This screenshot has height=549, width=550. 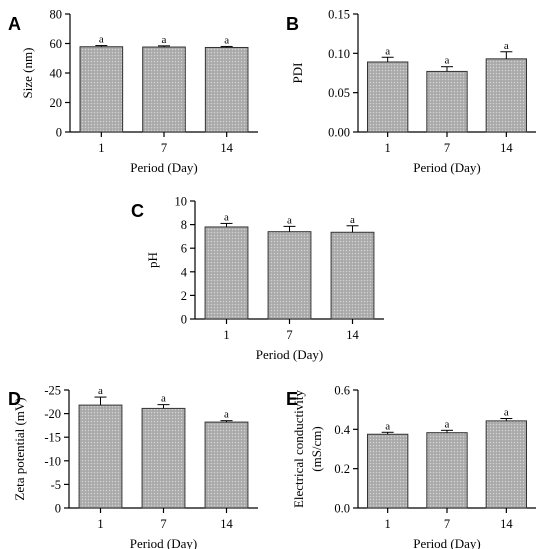 I want to click on y-tick-label: -25, so click(x=52, y=391).